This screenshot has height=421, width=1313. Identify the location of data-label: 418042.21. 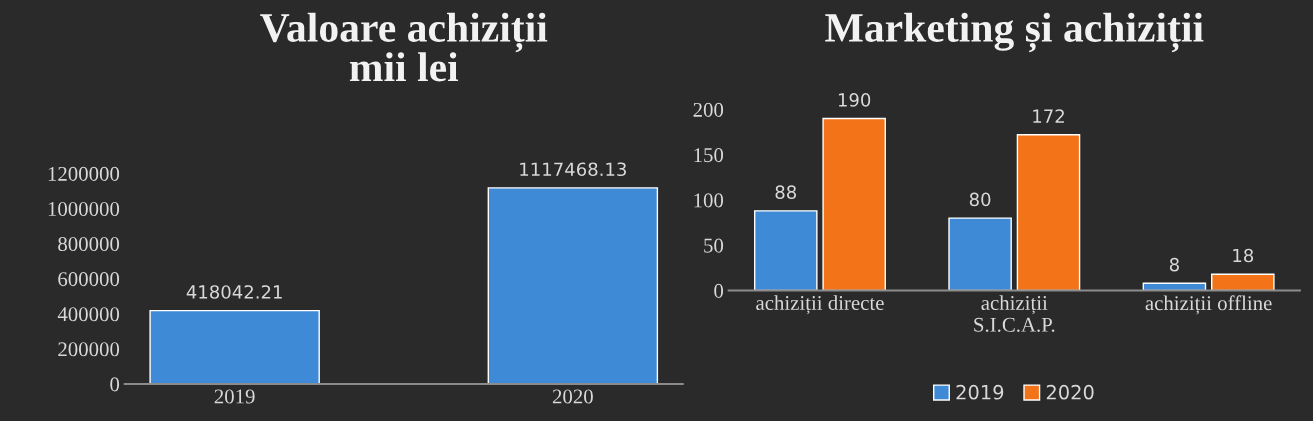
(234, 292).